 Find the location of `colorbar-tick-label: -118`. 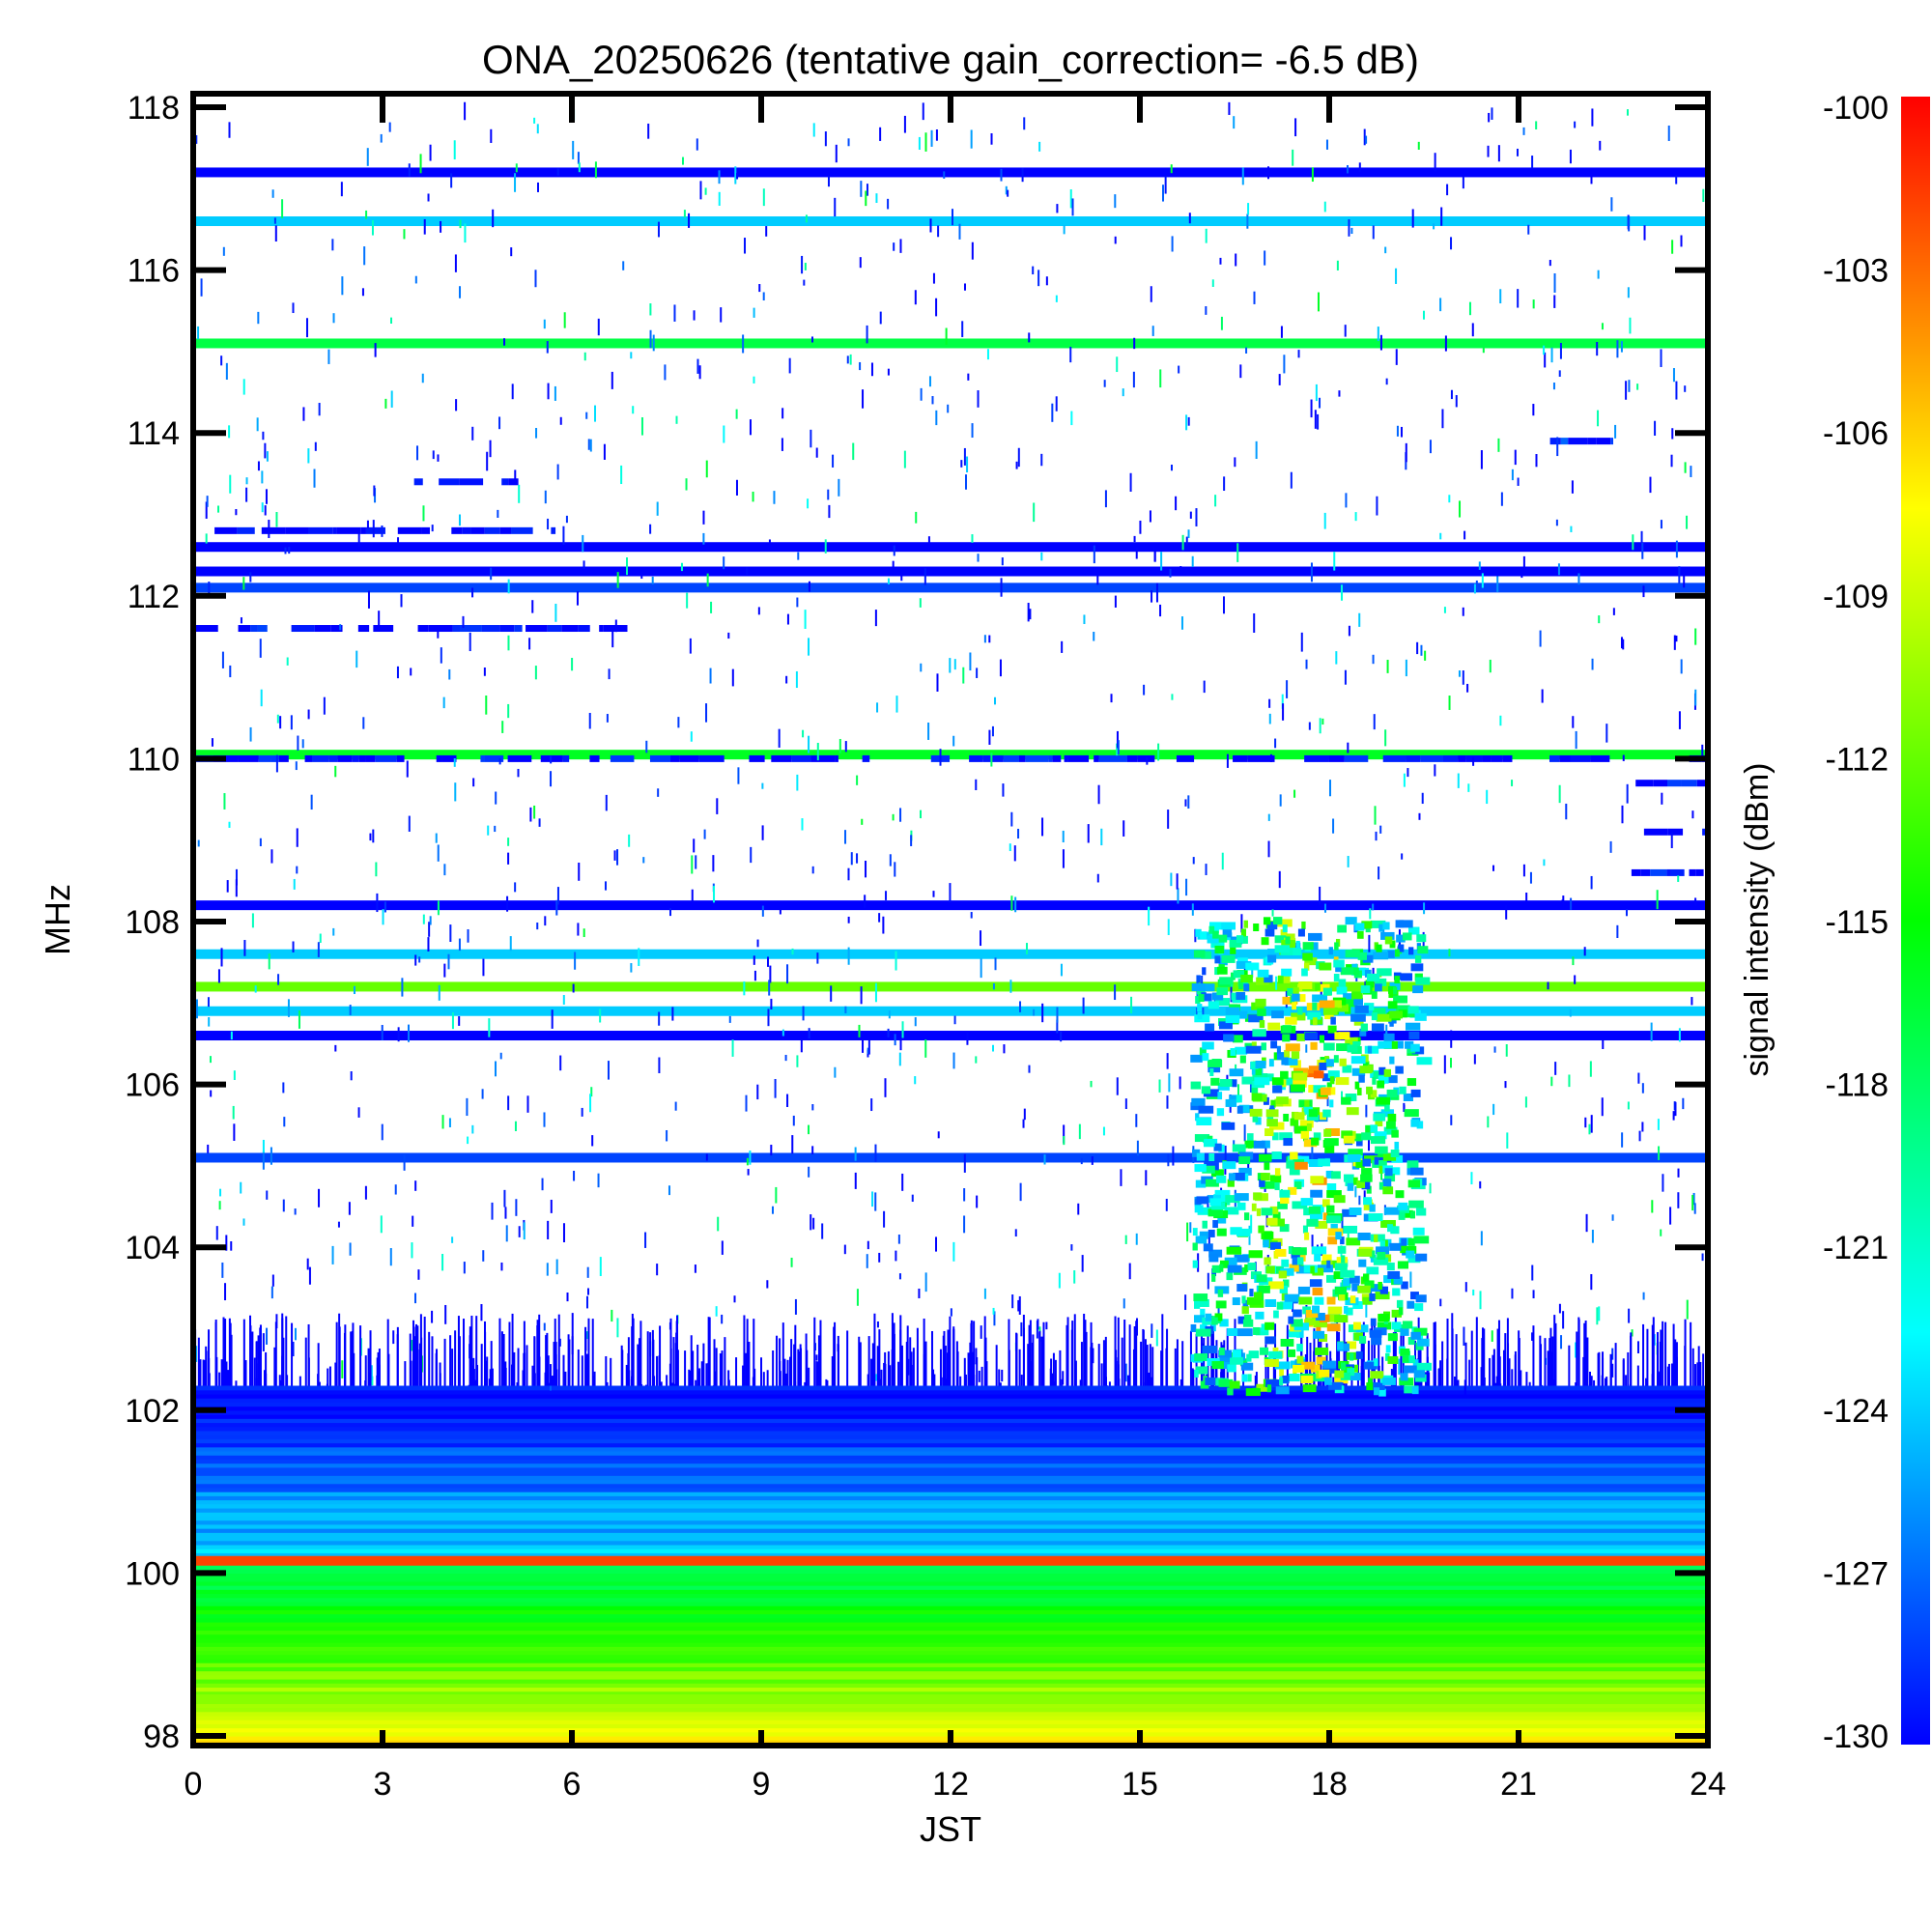

colorbar-tick-label: -118 is located at coordinates (1857, 1085).